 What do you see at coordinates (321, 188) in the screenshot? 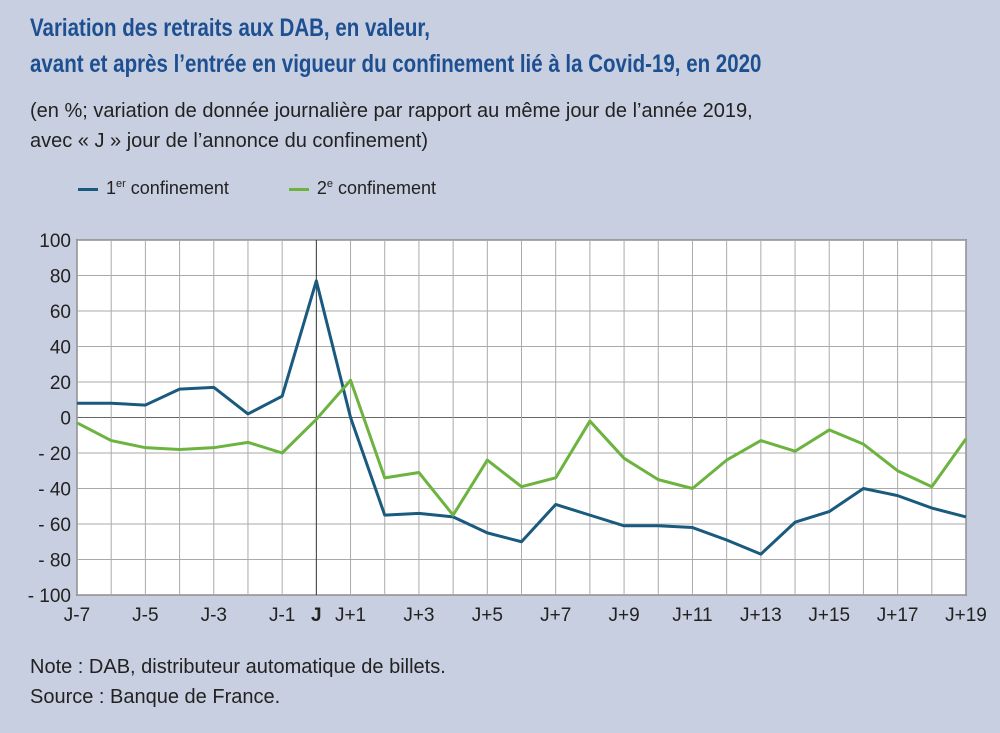
I see `legend-label: 2` at bounding box center [321, 188].